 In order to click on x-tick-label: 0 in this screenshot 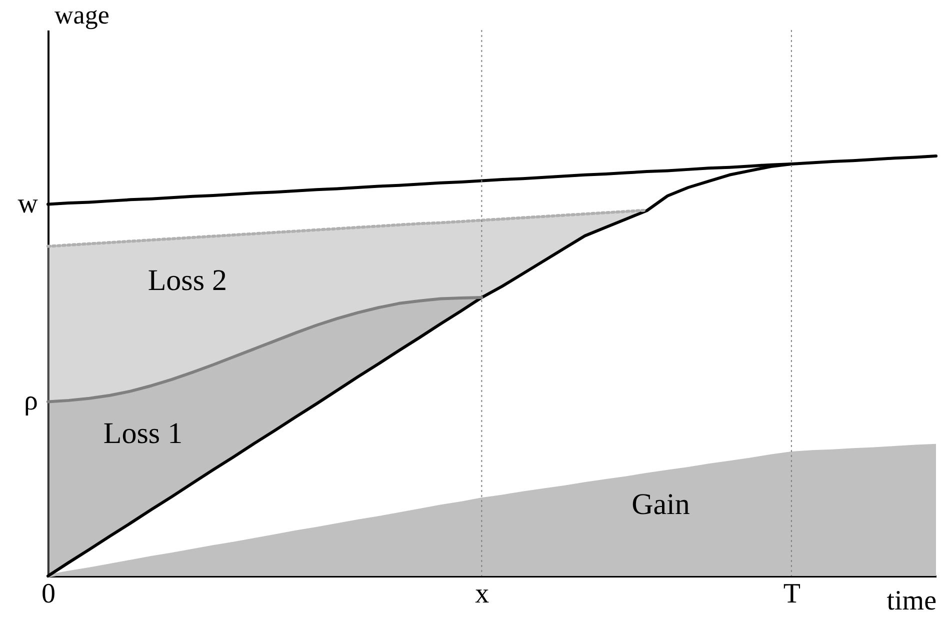, I will do `click(49, 594)`.